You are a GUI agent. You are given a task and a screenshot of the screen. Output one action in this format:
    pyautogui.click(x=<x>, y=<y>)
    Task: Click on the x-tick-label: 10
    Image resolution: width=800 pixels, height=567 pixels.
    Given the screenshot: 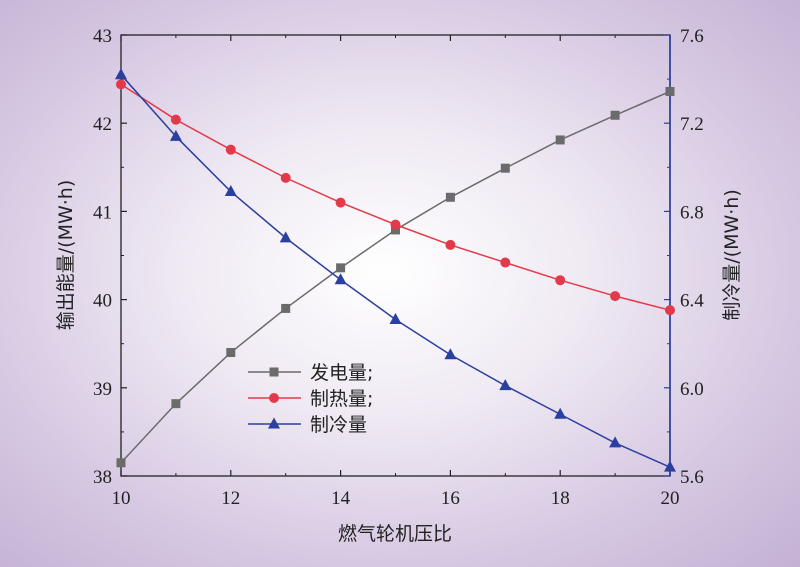 What is the action you would take?
    pyautogui.click(x=121, y=498)
    